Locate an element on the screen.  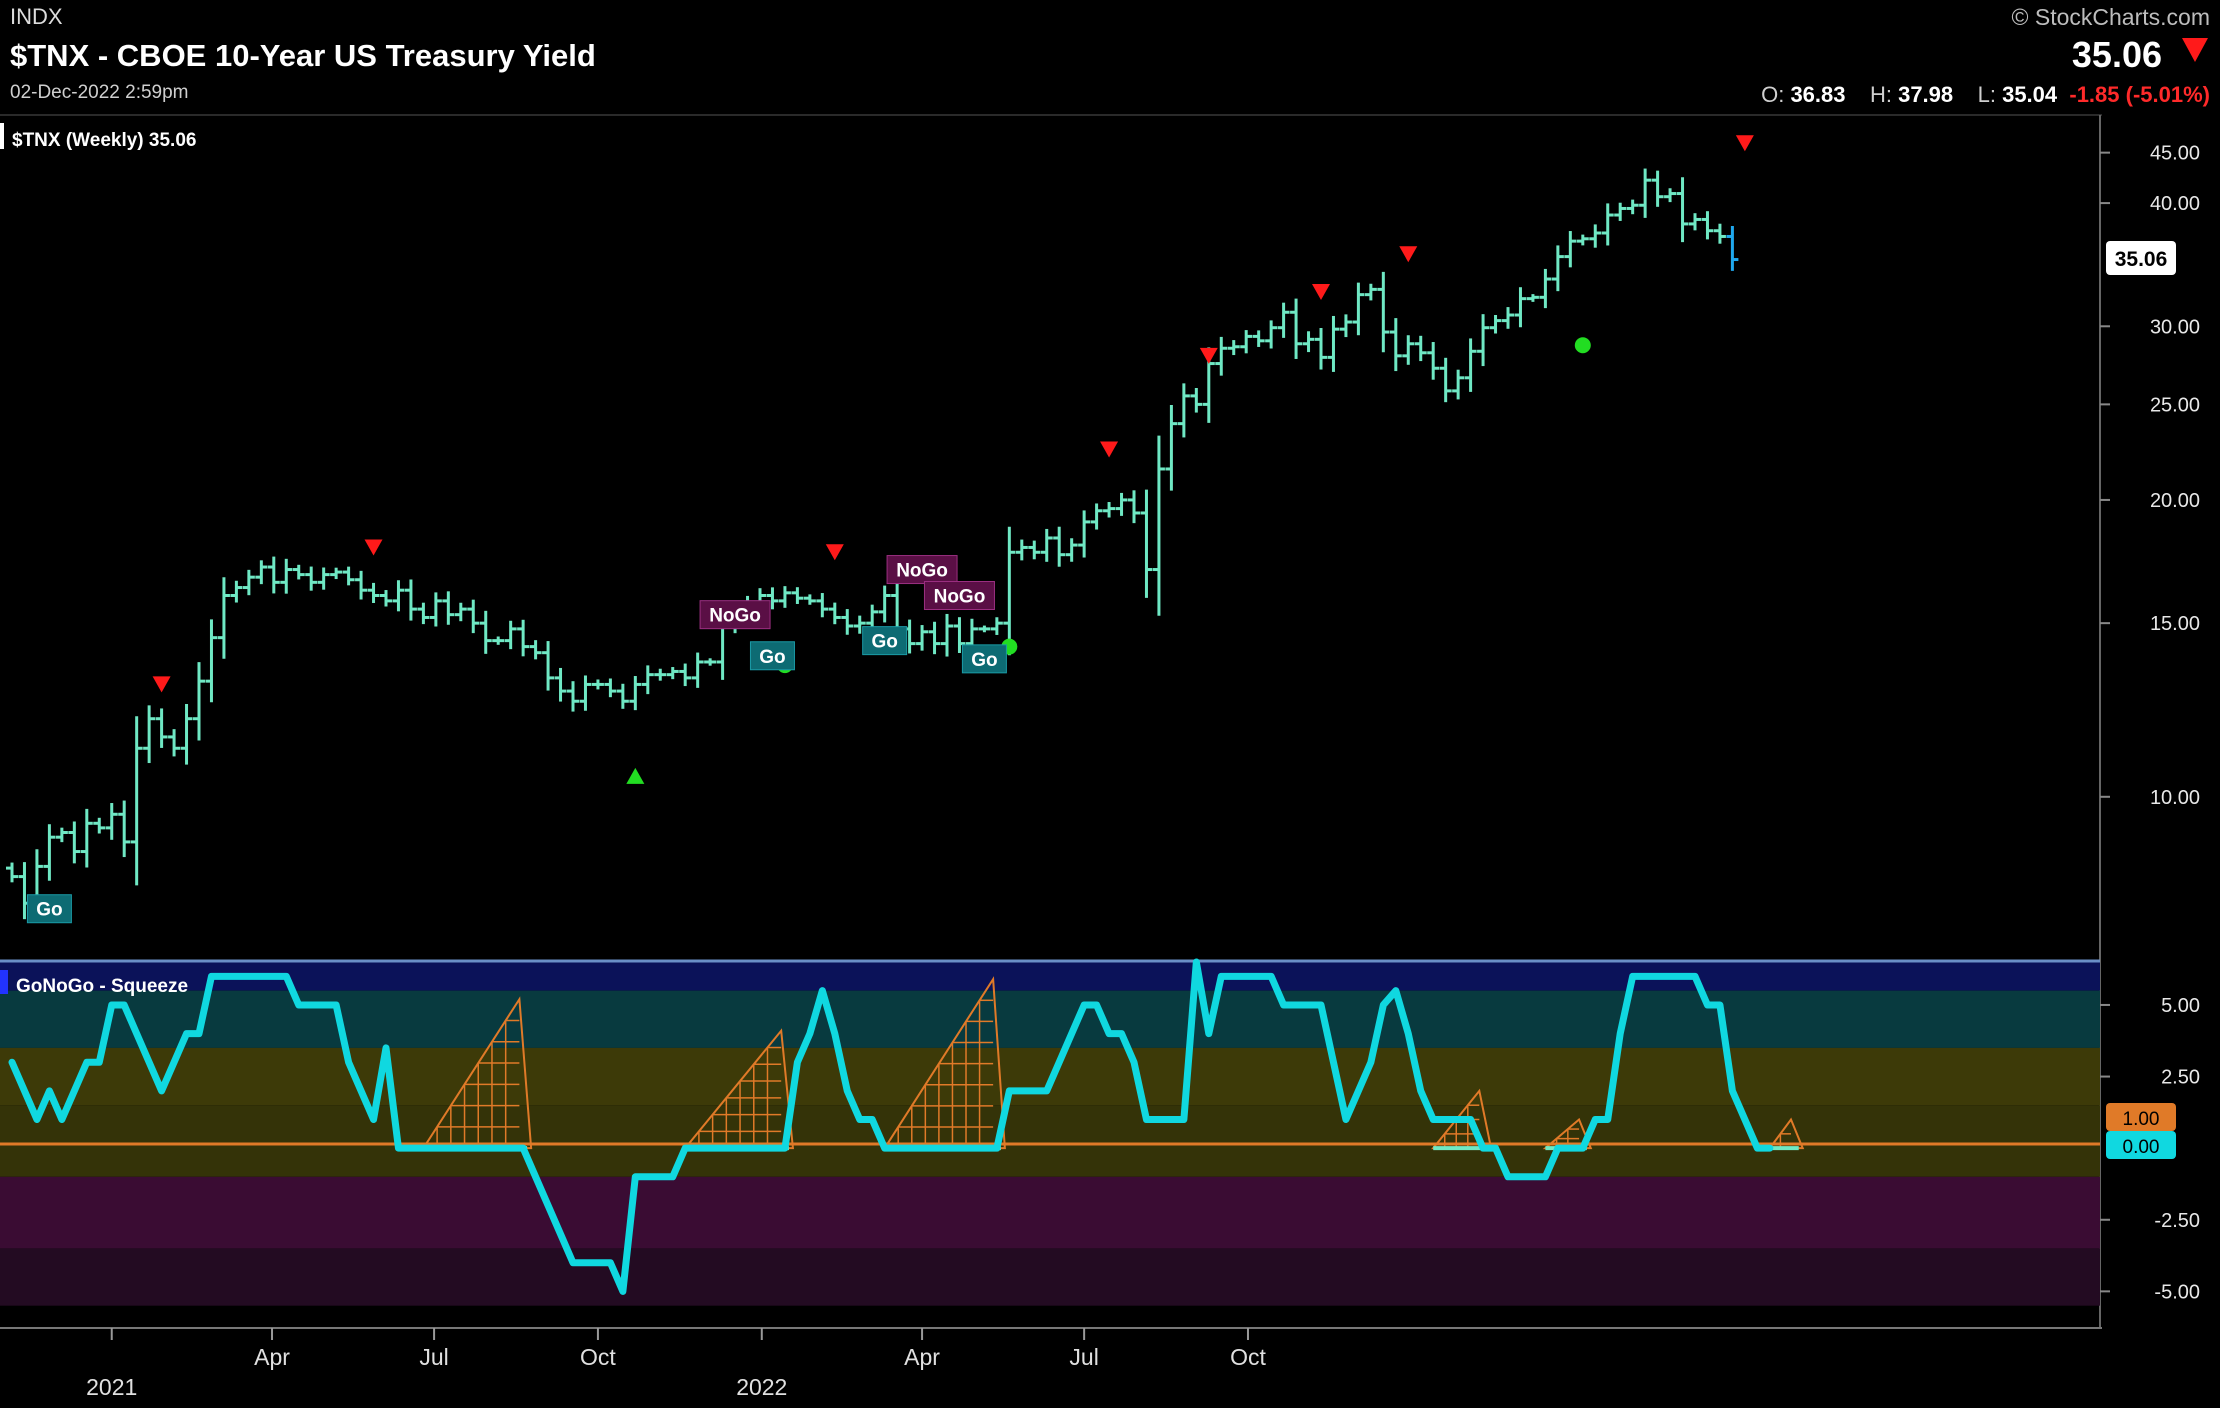
y-tick-label: 30.00 is located at coordinates (2175, 327).